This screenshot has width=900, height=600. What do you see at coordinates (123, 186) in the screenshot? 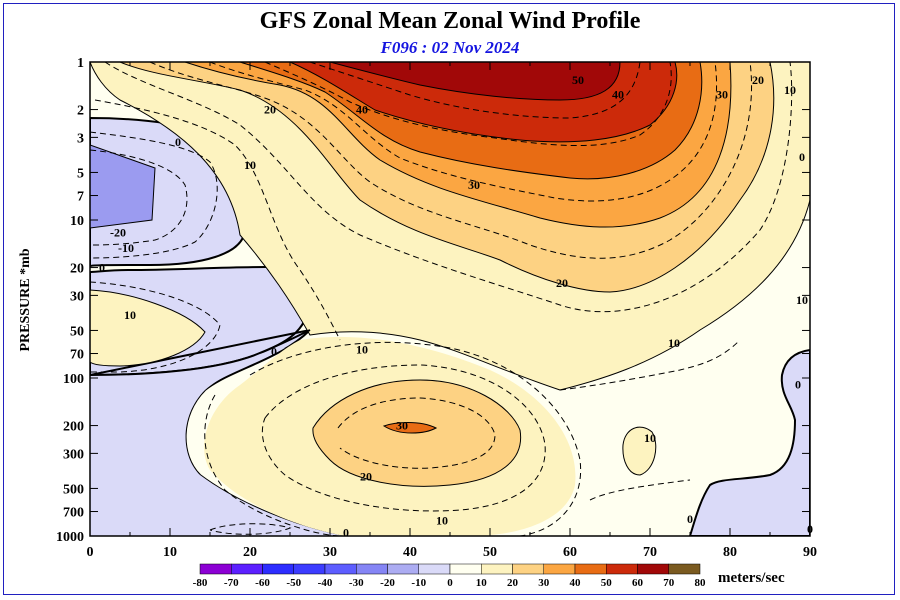
I see `fill-region-neg20-left` at bounding box center [123, 186].